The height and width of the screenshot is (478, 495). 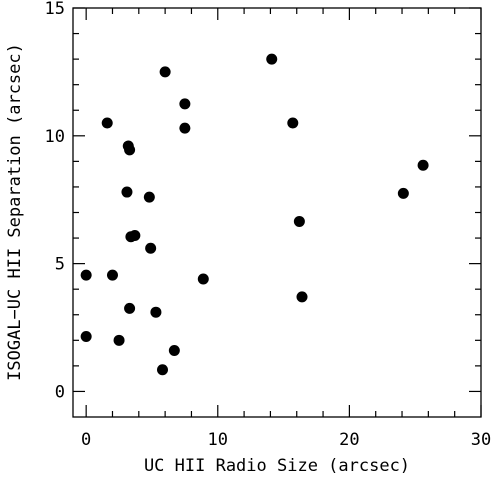 I want to click on x-tick-label: 30, so click(x=481, y=440).